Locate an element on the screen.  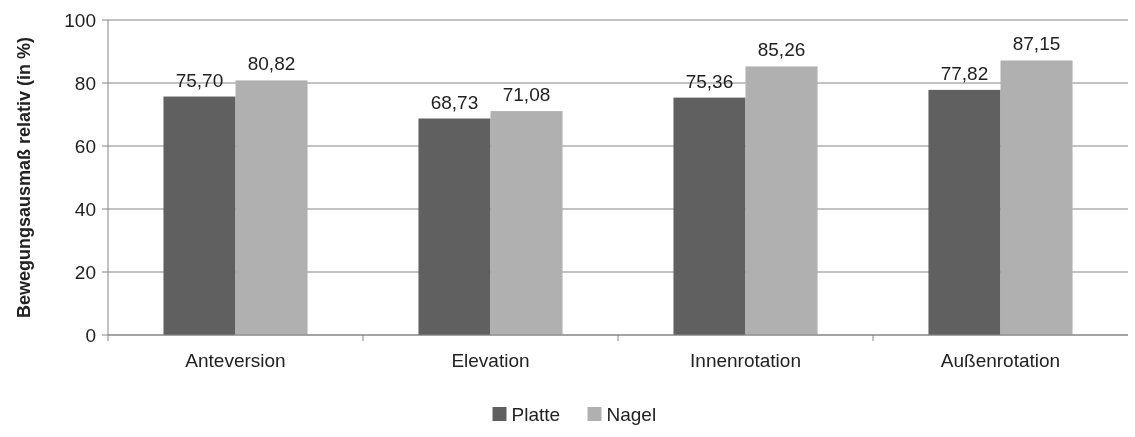
y-tick-label: 0 is located at coordinates (90, 335).